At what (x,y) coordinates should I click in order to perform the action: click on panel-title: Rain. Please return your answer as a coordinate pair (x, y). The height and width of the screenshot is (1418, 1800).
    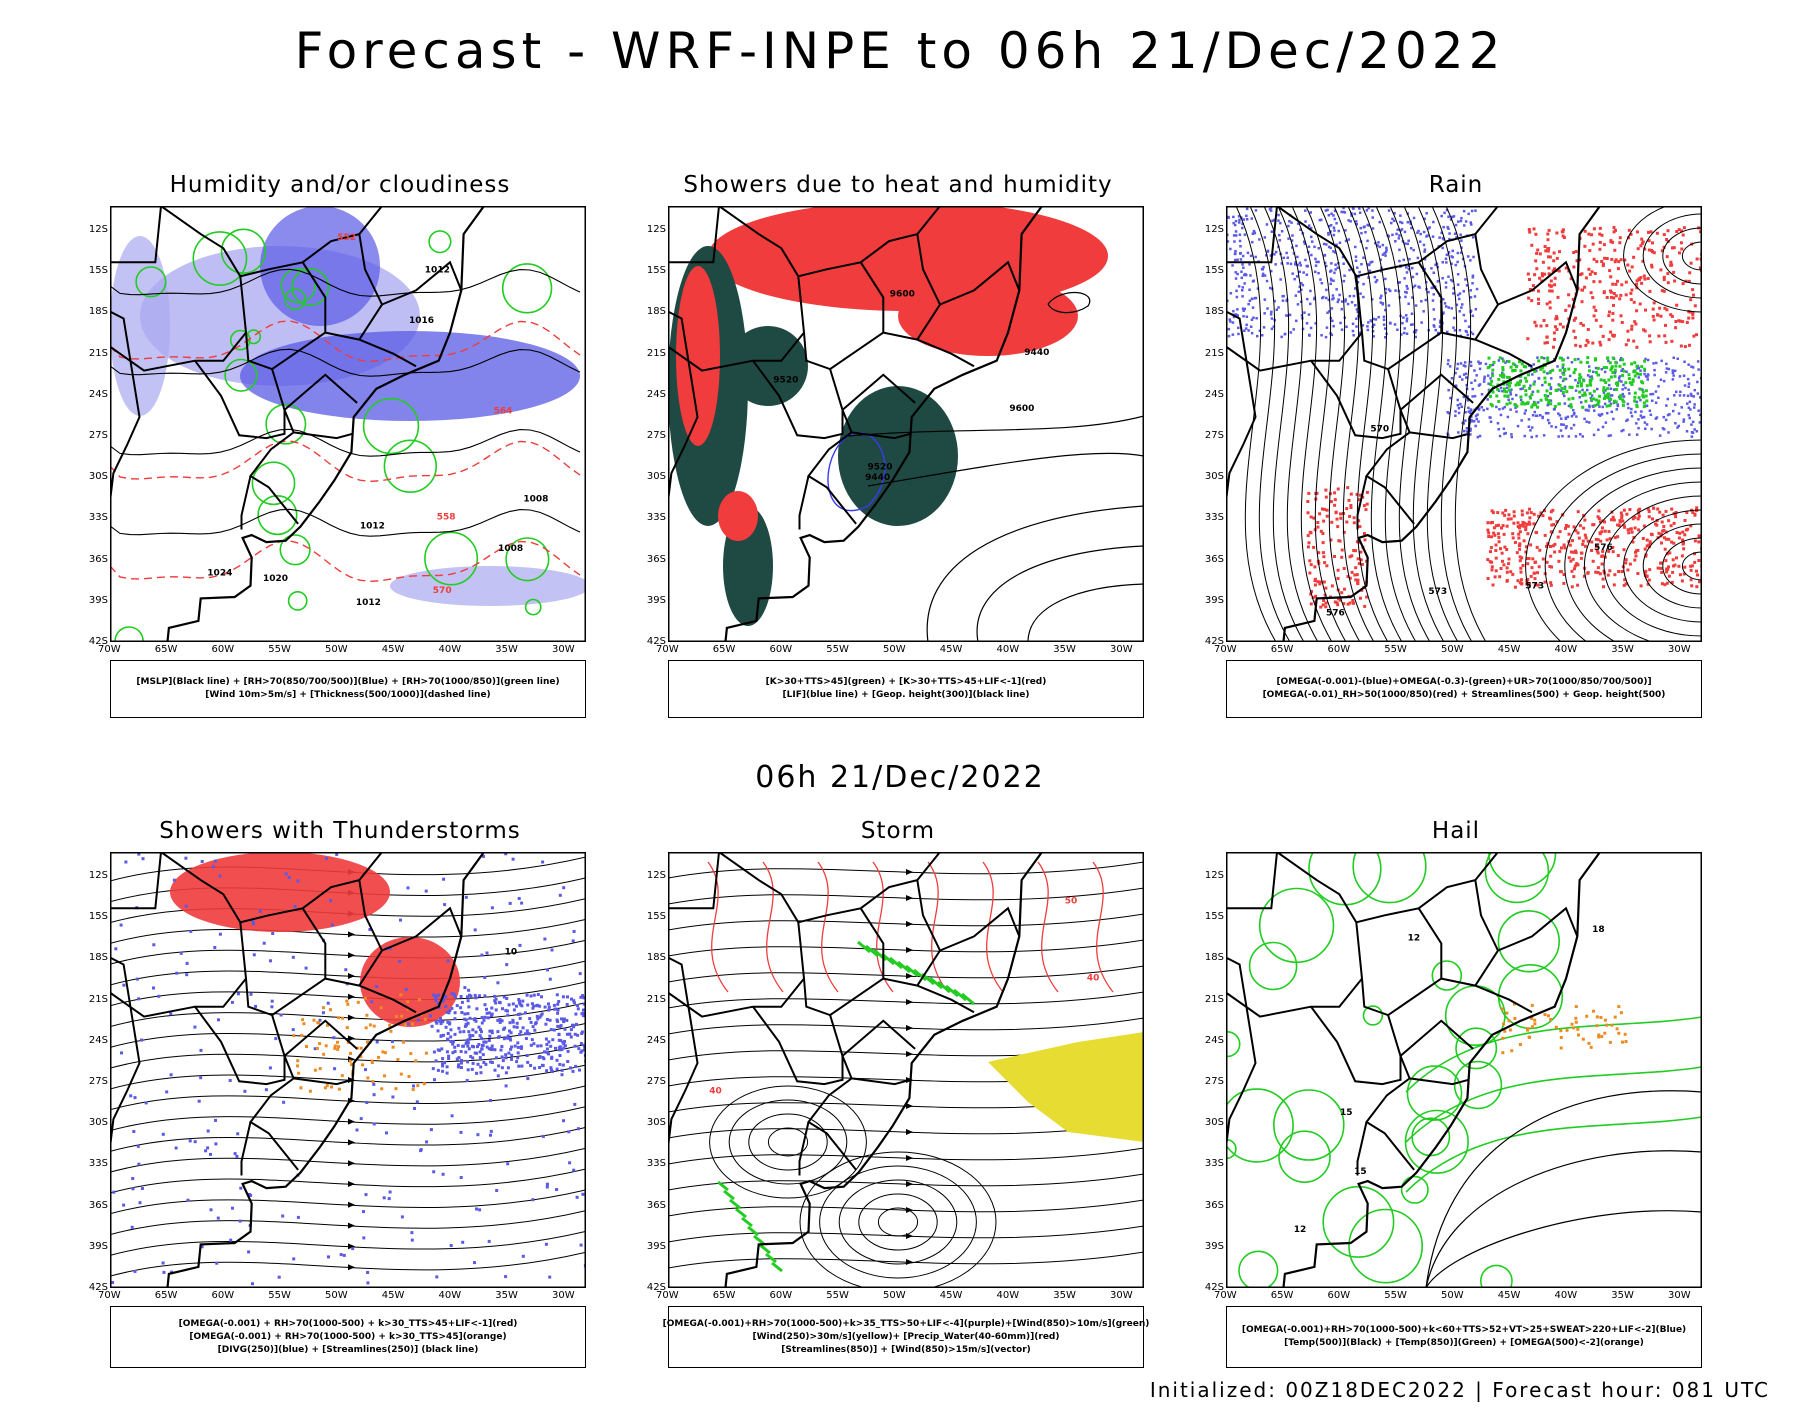
    Looking at the image, I should click on (1456, 185).